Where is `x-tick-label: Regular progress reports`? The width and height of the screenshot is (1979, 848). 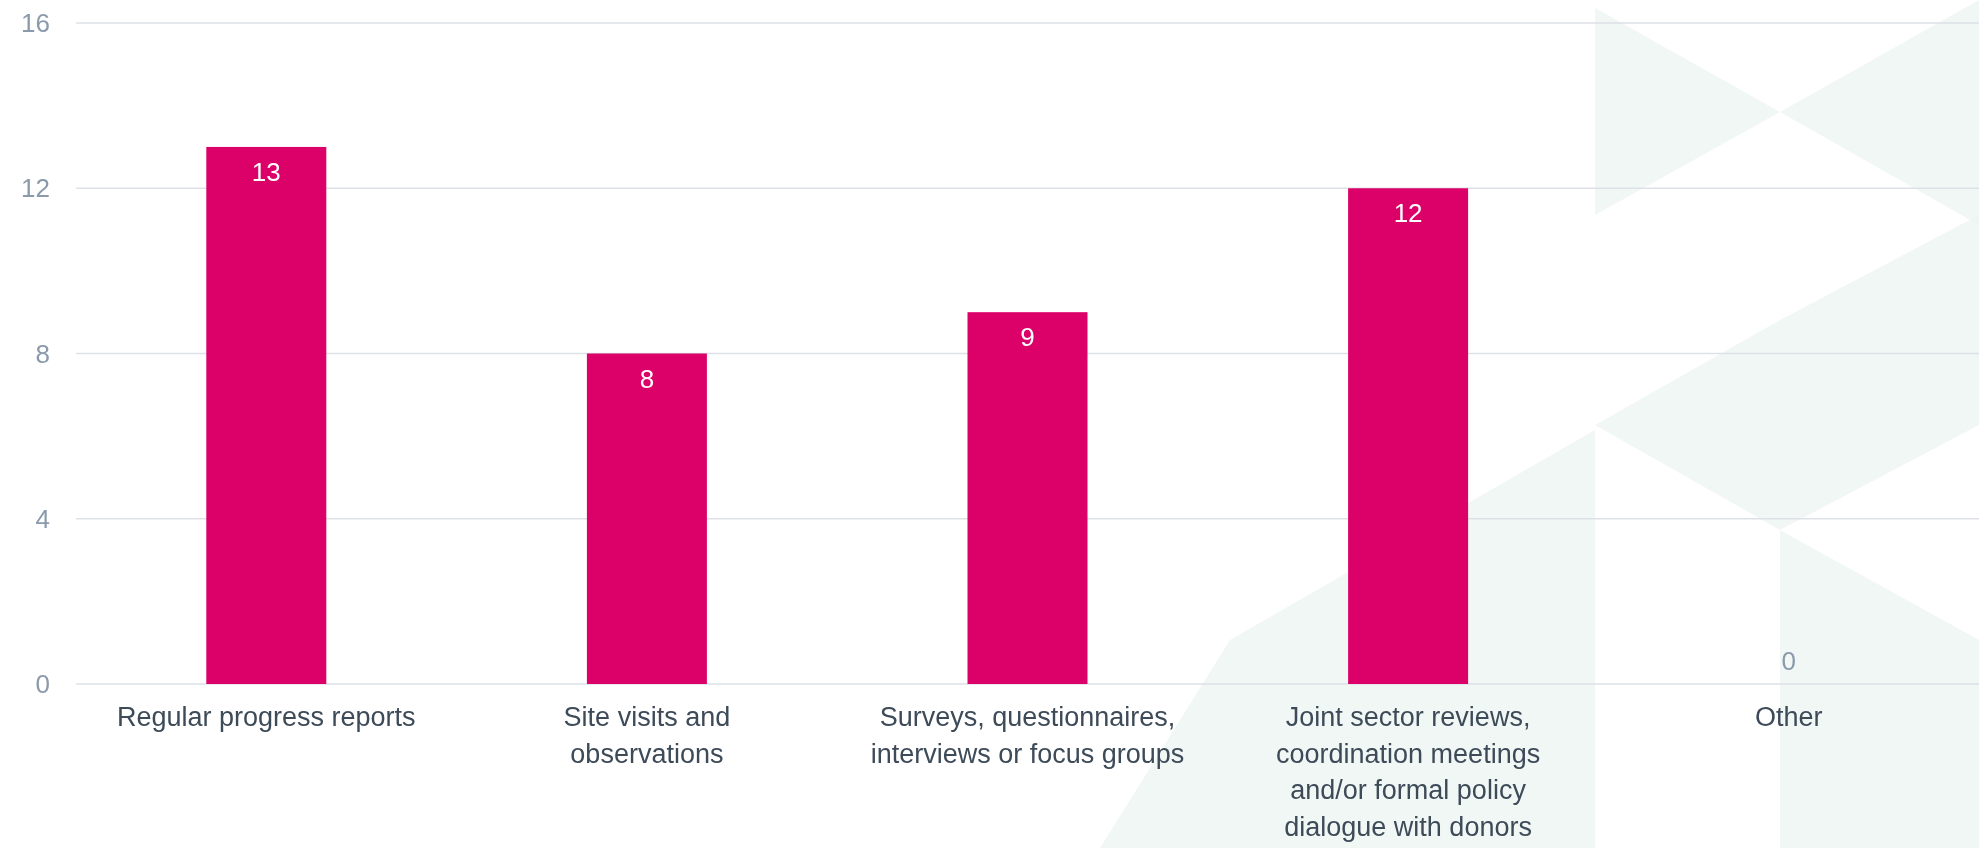
x-tick-label: Regular progress reports is located at coordinates (266, 717).